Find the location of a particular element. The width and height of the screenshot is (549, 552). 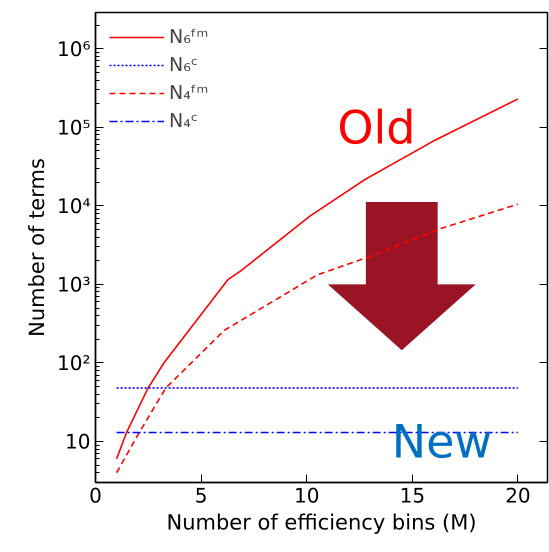

y-axis-title: Number of terms is located at coordinates (37, 247).